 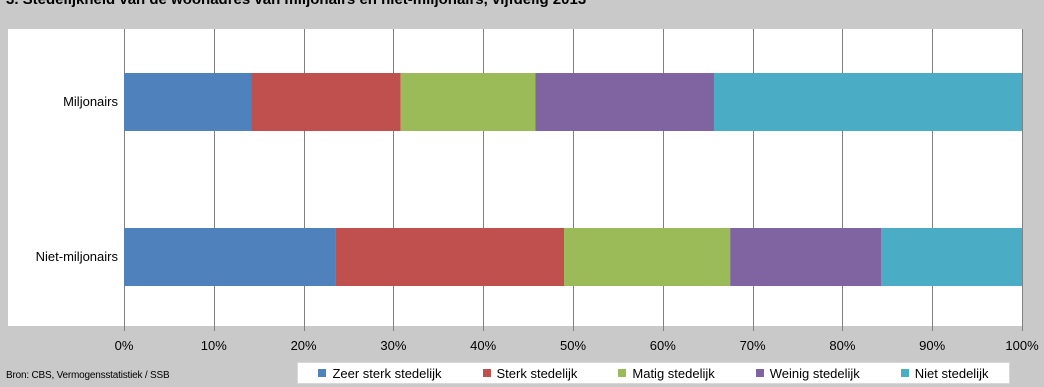 I want to click on x-tick-label: 0%, so click(x=124, y=345).